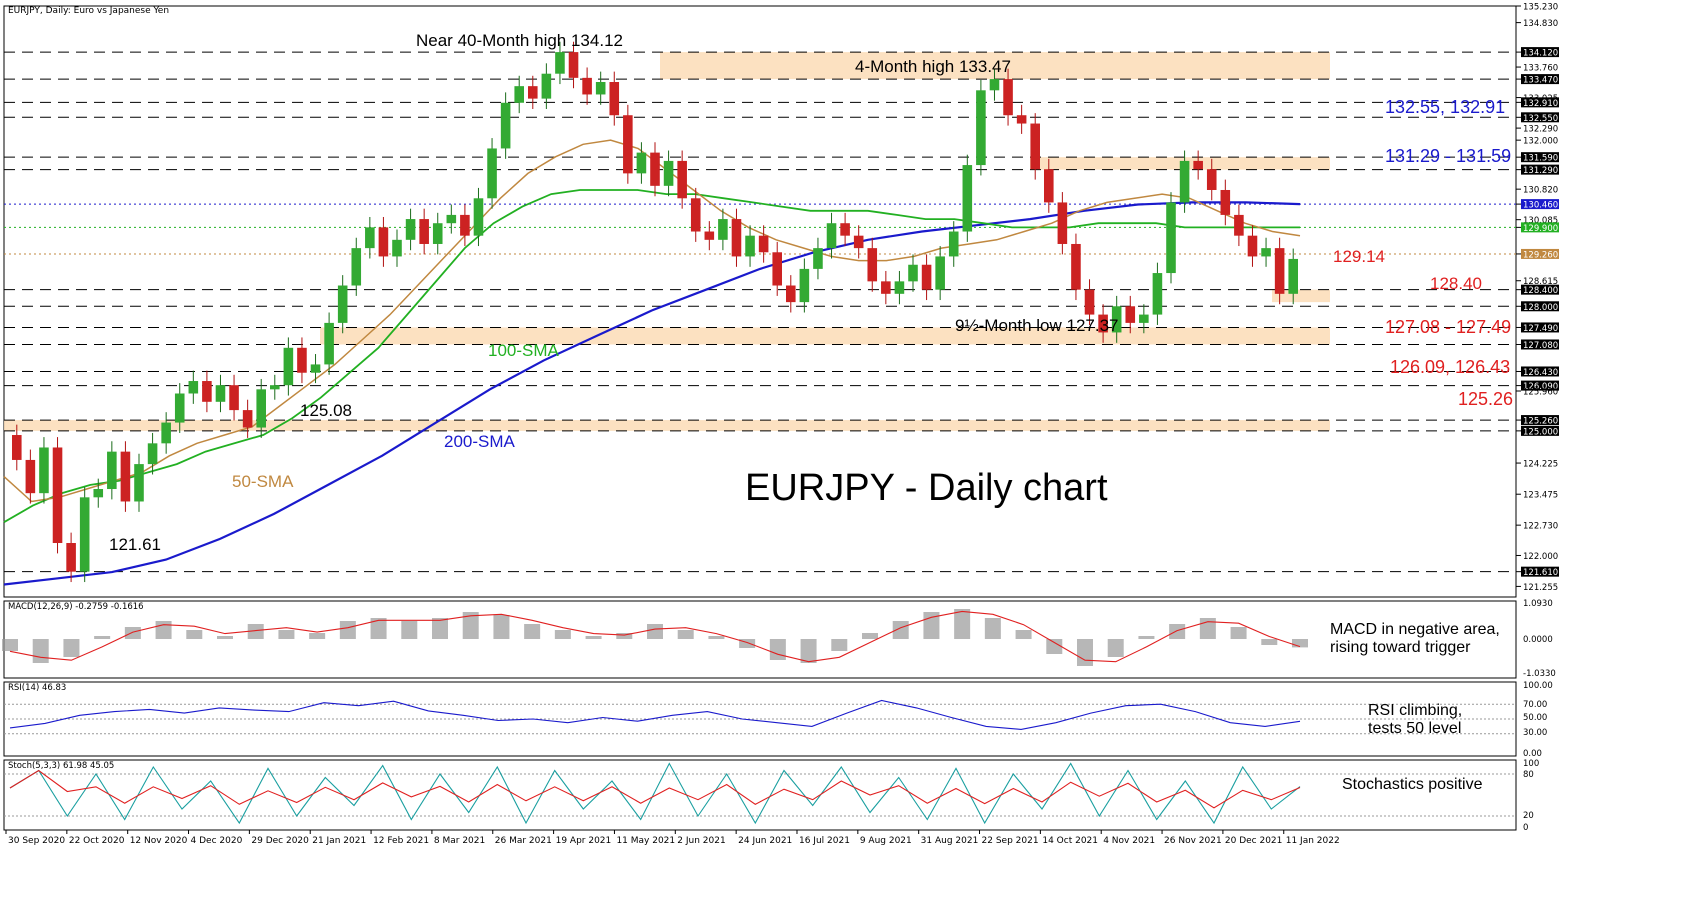 The width and height of the screenshot is (1698, 919). I want to click on price-tick-label-10: 131.590, so click(1540, 159).